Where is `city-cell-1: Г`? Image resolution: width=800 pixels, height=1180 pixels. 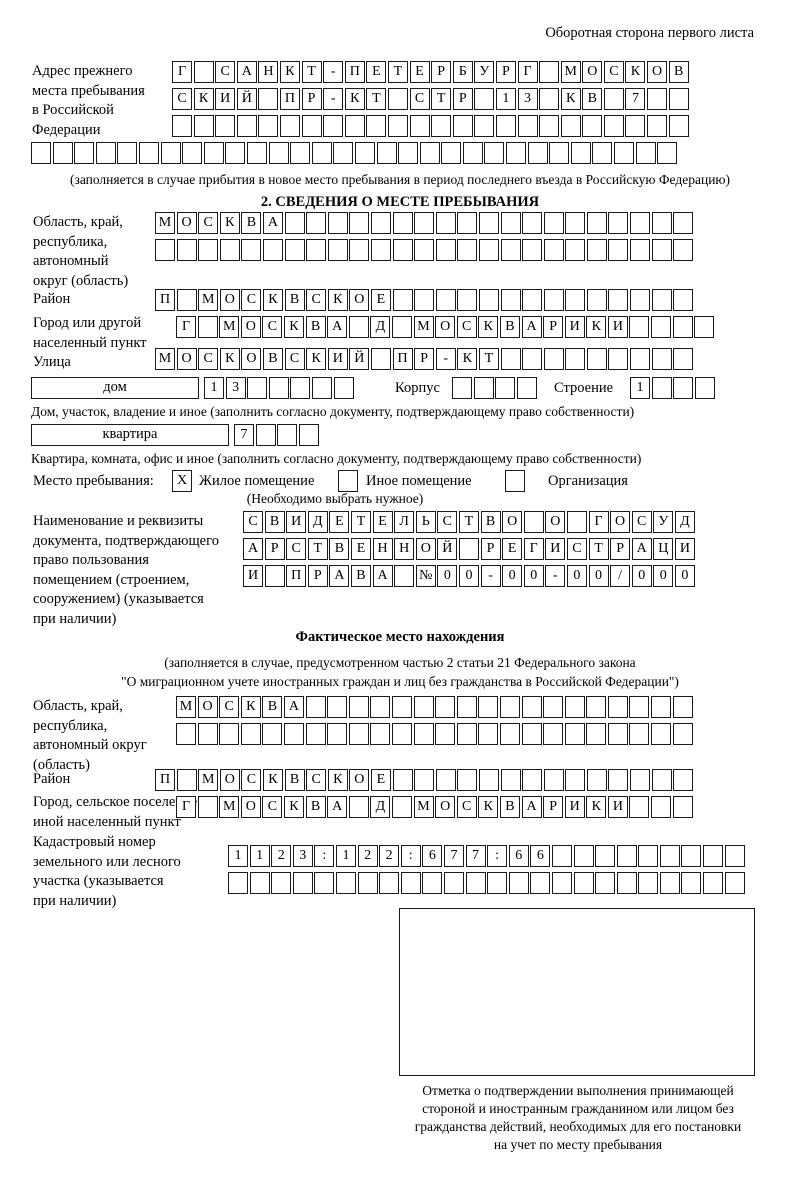 city-cell-1: Г is located at coordinates (186, 327).